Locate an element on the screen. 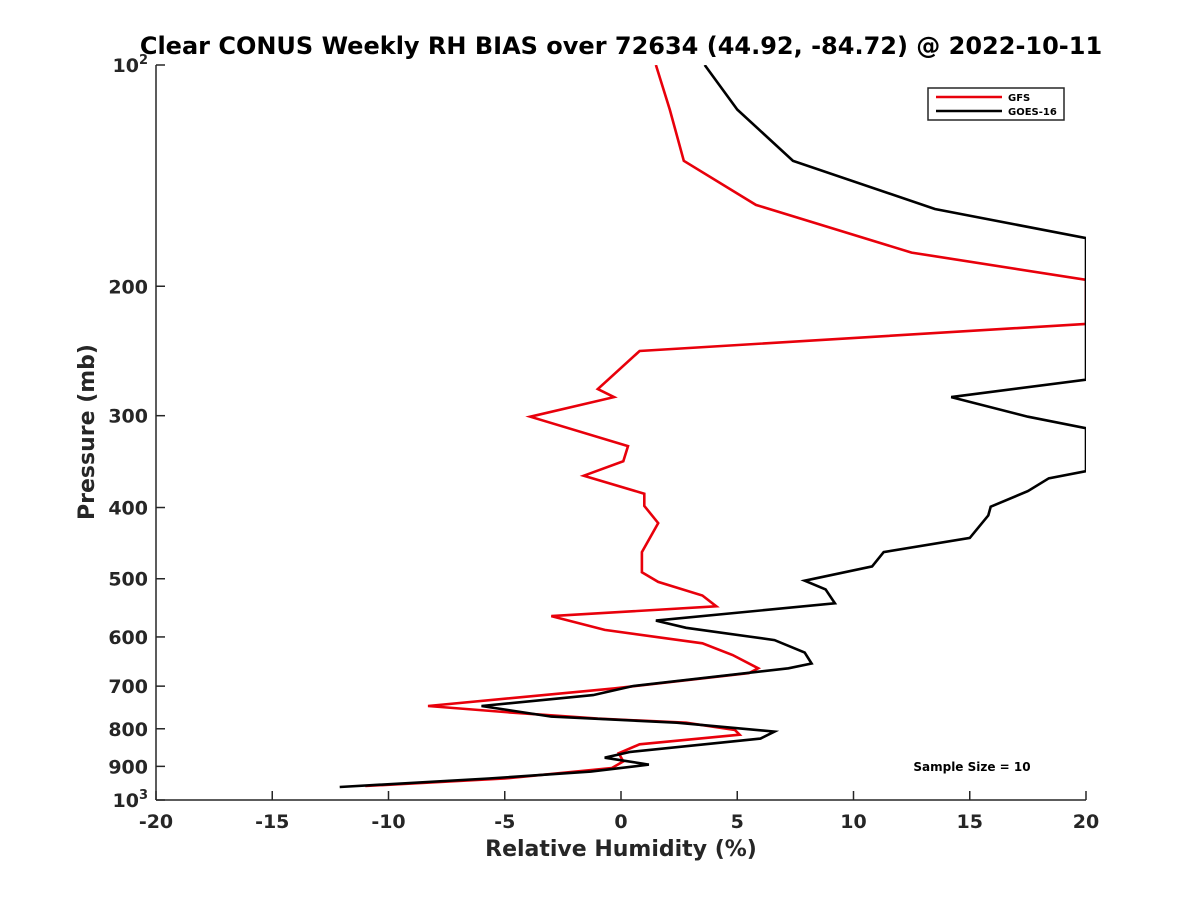 Image resolution: width=1200 pixels, height=900 pixels. legend-label-goes16: GOES-16 is located at coordinates (1032, 112).